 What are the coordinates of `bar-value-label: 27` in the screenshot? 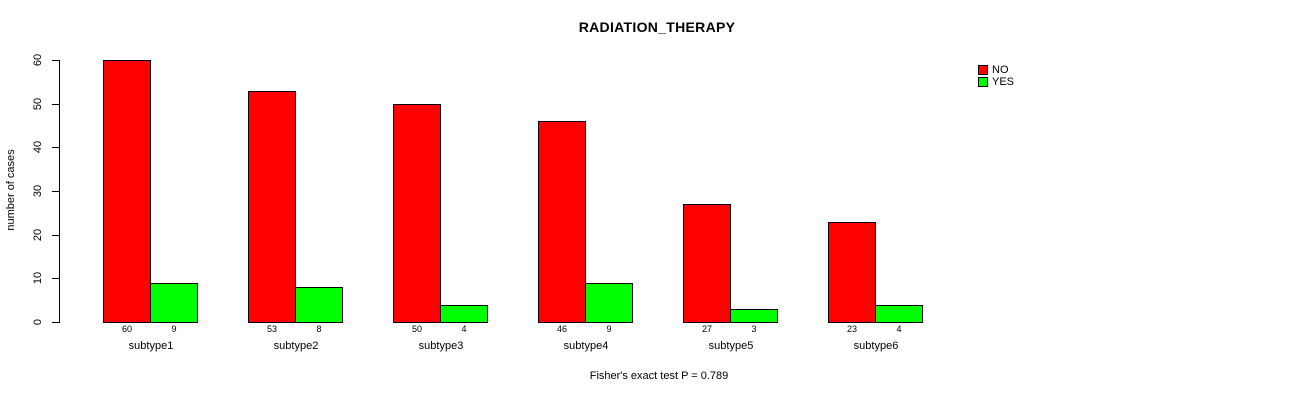 It's located at (707, 329).